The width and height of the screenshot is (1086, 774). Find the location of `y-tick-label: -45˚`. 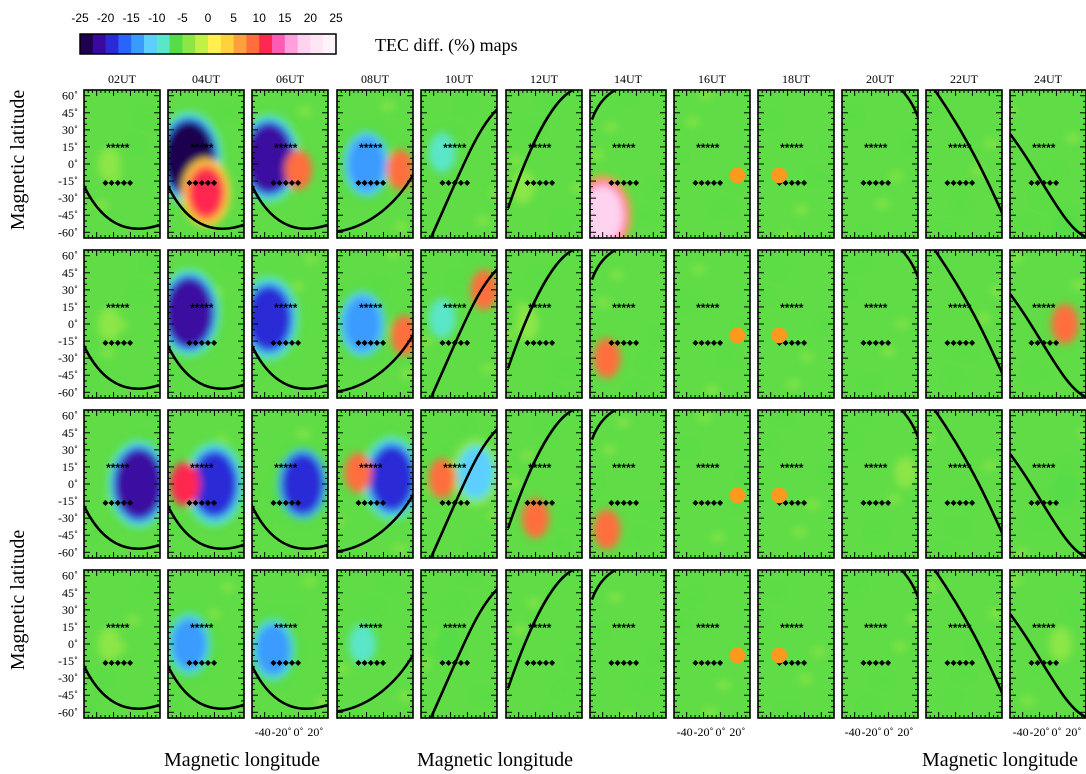

y-tick-label: -45˚ is located at coordinates (68, 375).